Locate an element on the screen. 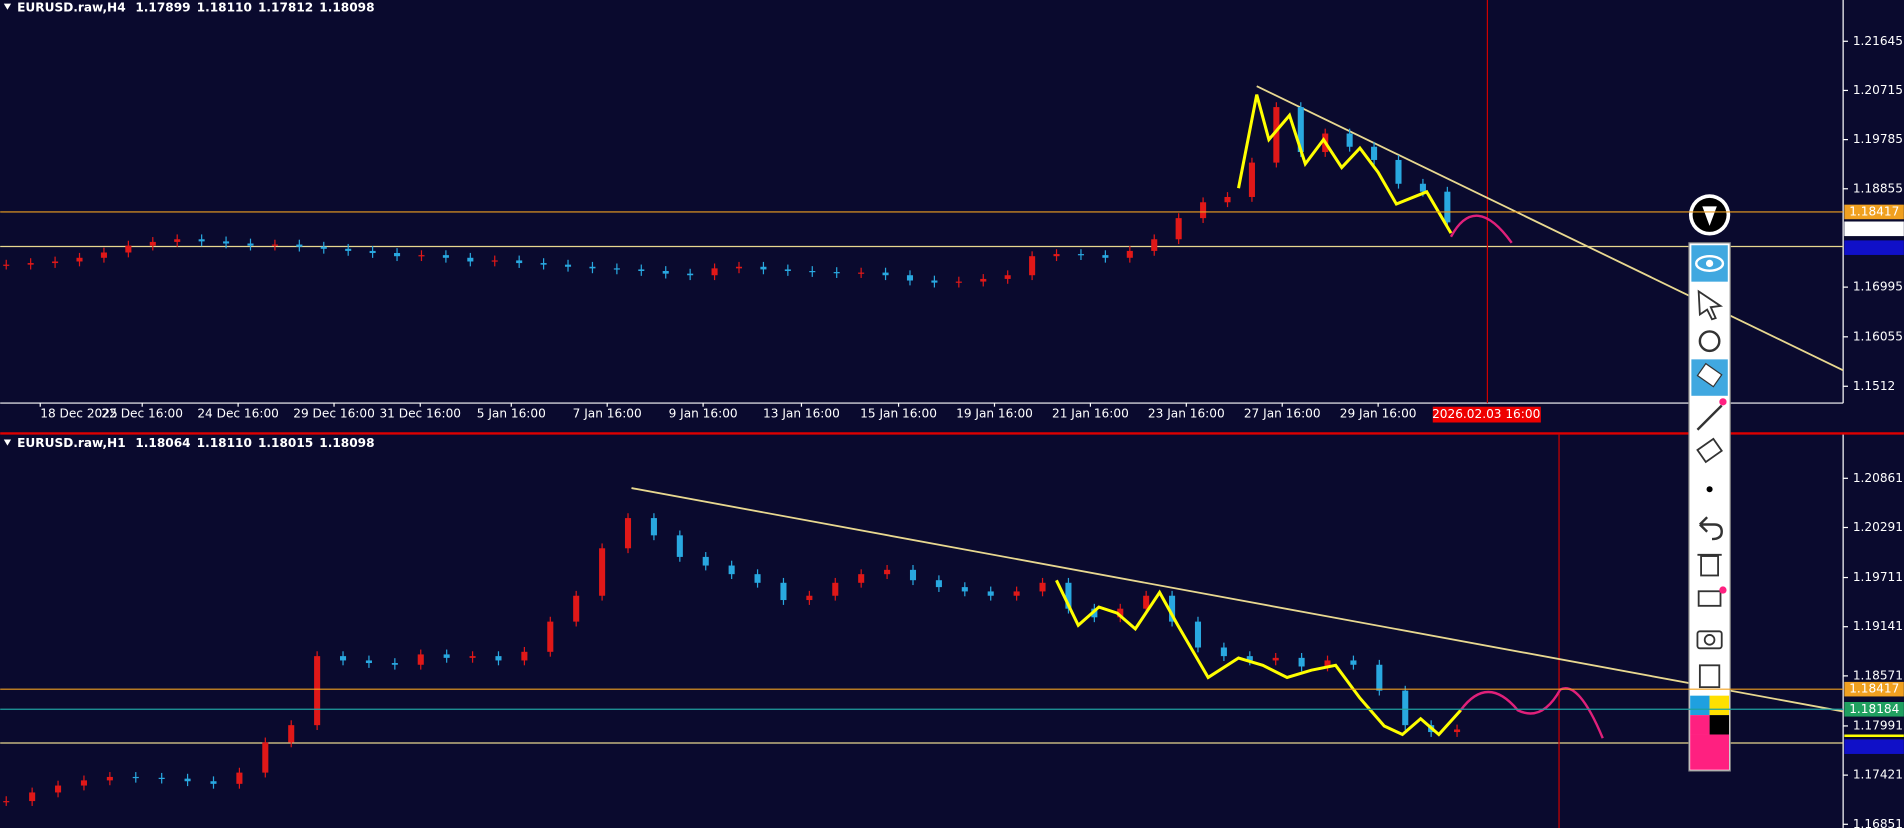 This screenshot has height=828, width=1904. delete-button is located at coordinates (1709, 566).